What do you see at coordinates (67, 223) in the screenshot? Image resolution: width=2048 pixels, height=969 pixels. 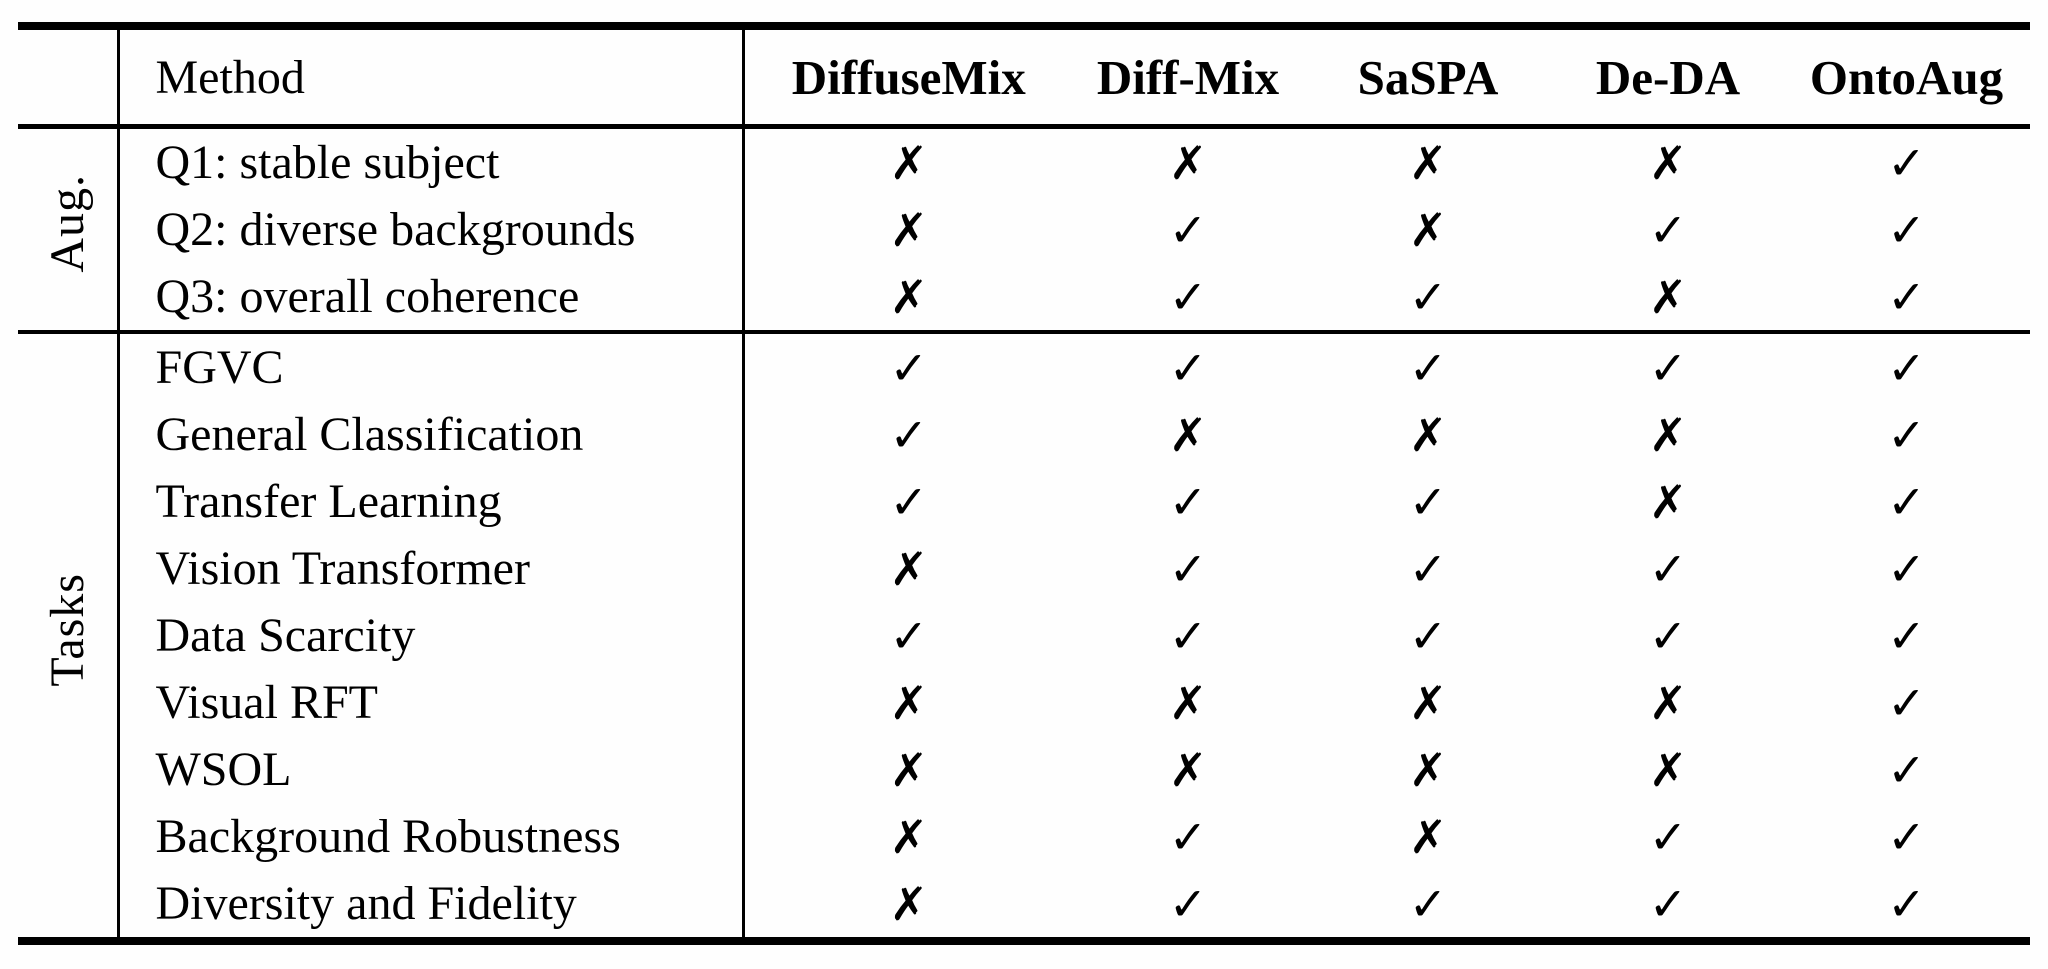 I see `section-label-aug: Aug.` at bounding box center [67, 223].